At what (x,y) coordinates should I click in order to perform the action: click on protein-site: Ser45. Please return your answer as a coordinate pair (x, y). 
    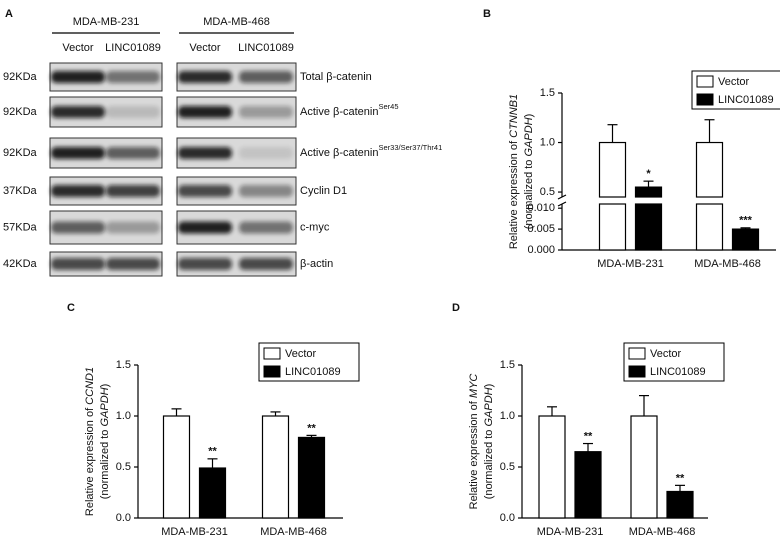
    Looking at the image, I should click on (388, 106).